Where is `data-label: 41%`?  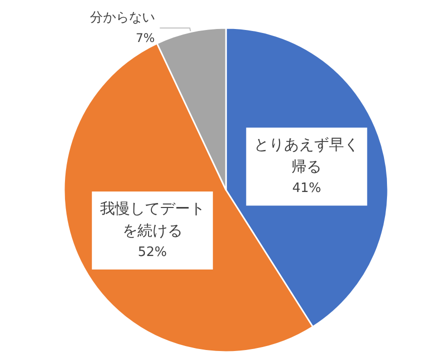
data-label: 41% is located at coordinates (307, 188).